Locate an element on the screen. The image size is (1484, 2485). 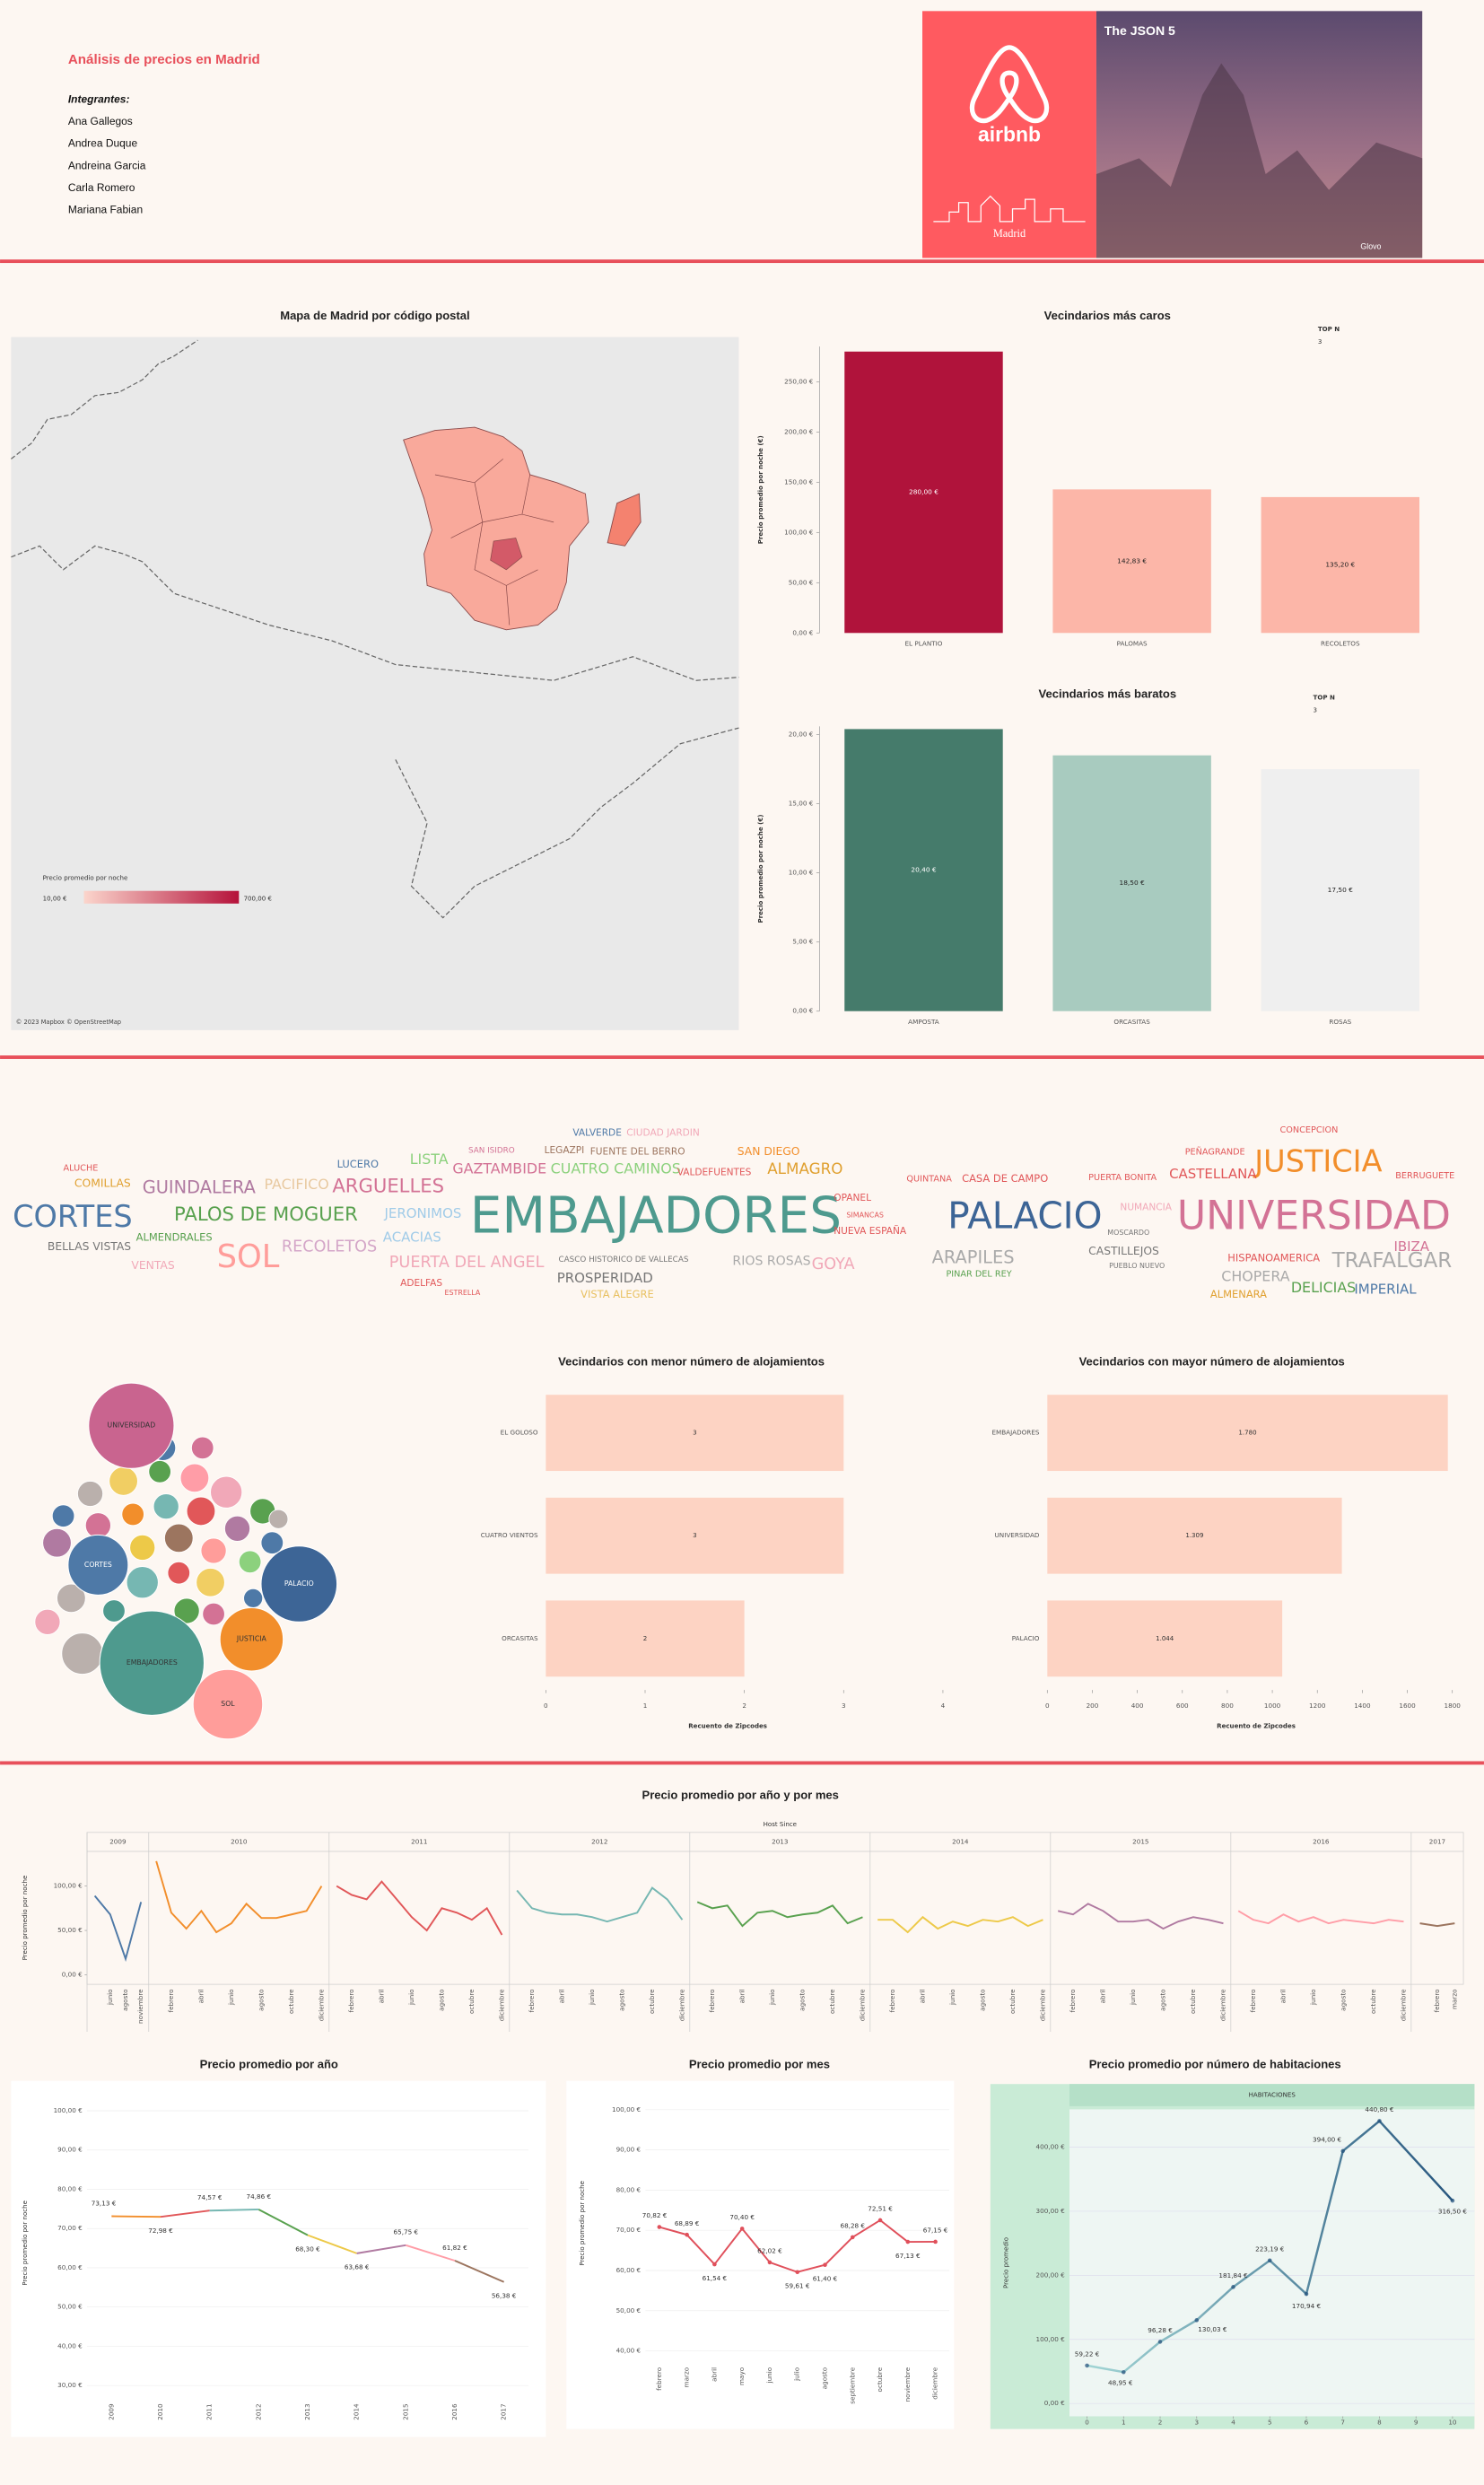
x-tick-label: ORCASITAS is located at coordinates (1131, 1022).